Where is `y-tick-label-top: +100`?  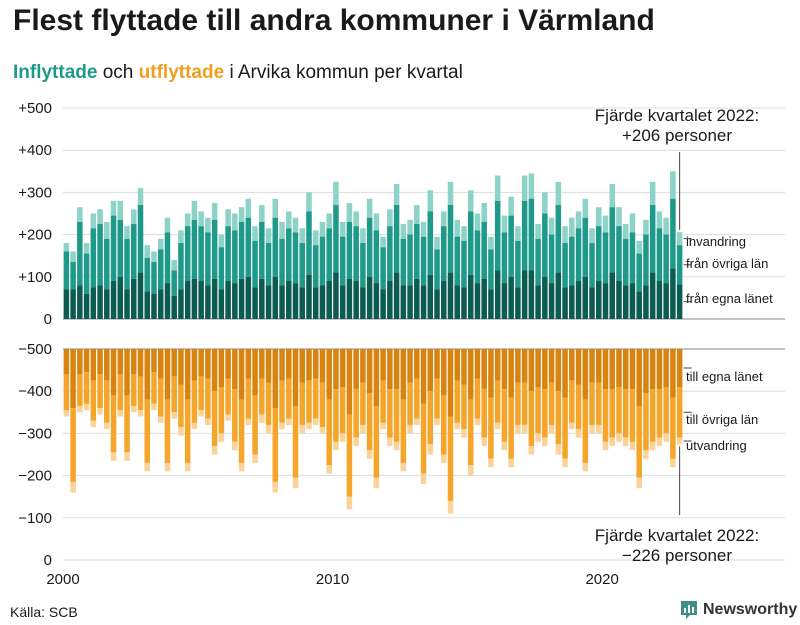 y-tick-label-top: +100 is located at coordinates (35, 277).